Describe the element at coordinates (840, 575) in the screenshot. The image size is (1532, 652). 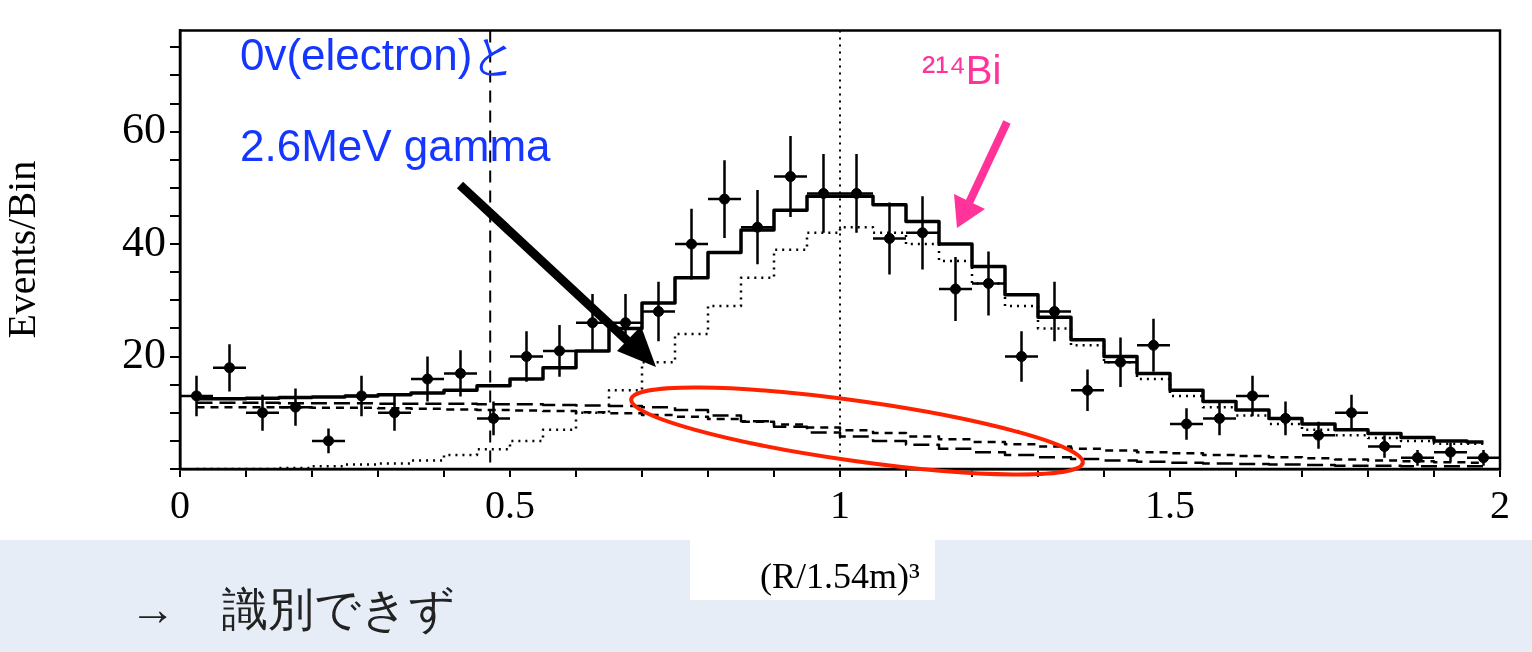
I see `x-axis-title: (R/1.54m)³` at that location.